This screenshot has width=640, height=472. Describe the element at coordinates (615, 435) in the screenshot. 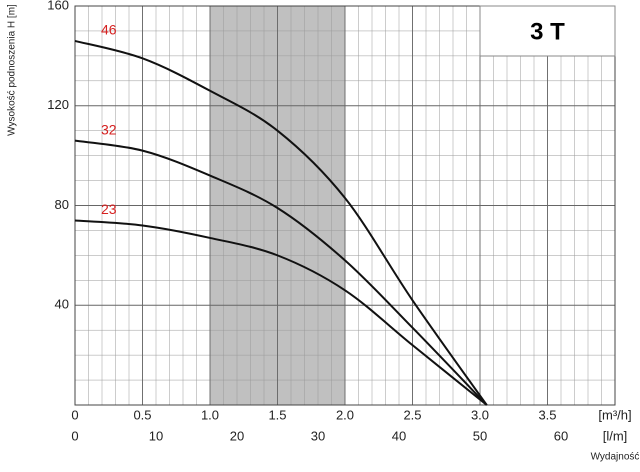

I see `x2-axis-label: [l/m]` at that location.